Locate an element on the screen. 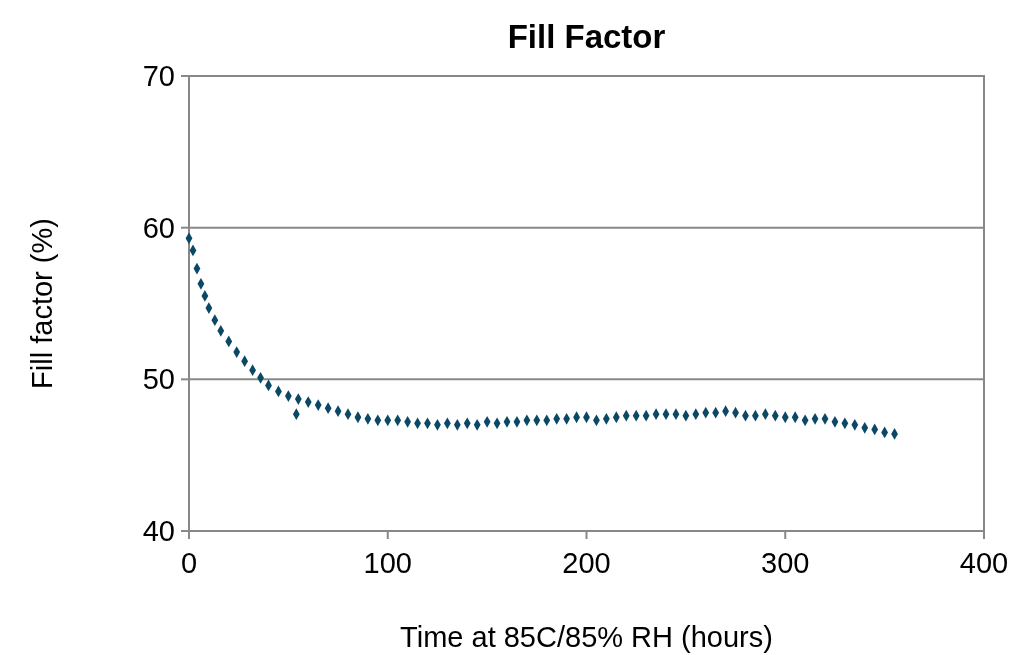 The width and height of the screenshot is (1022, 655). x-axis-title: Time at 85C/85% RH (hours) is located at coordinates (586, 637).